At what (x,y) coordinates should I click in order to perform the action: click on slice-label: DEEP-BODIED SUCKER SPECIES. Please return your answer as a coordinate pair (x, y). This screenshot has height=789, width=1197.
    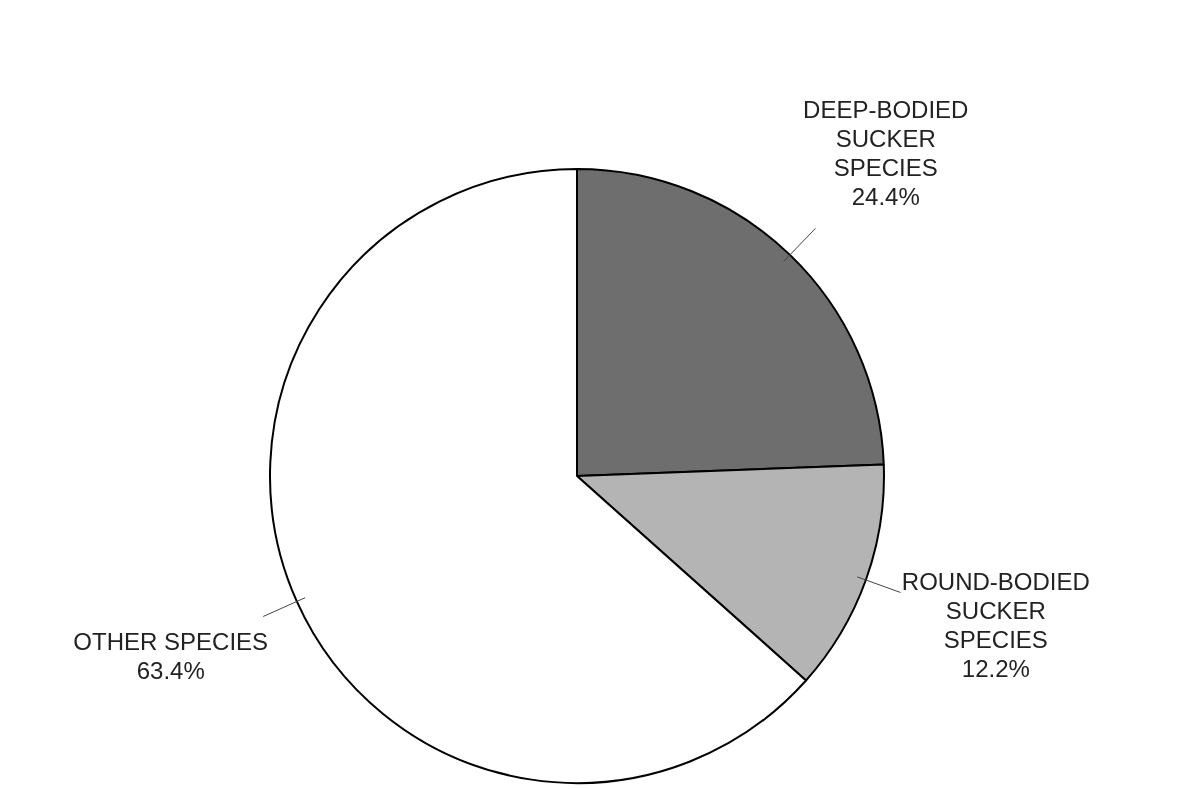
    Looking at the image, I should click on (886, 139).